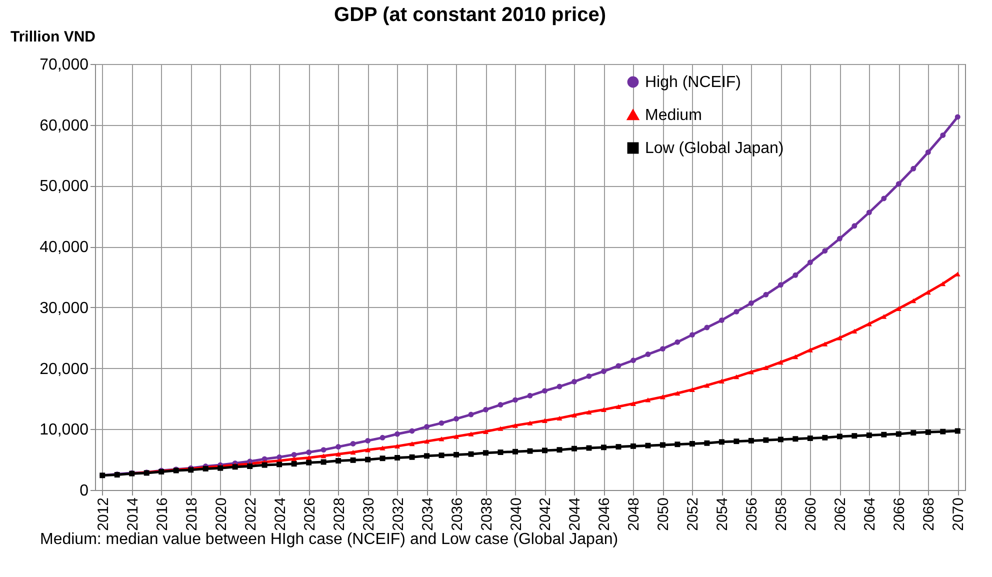 The image size is (992, 577). Describe the element at coordinates (545, 514) in the screenshot. I see `x-tick-label: 2042` at that location.